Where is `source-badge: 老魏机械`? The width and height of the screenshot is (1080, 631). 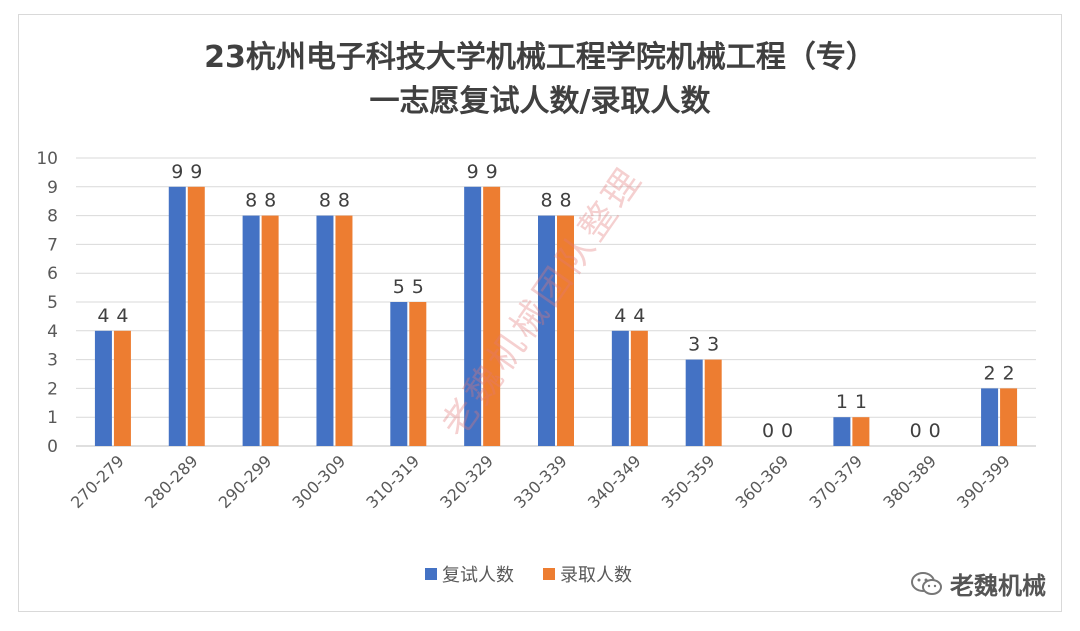 source-badge: 老魏机械 is located at coordinates (978, 583).